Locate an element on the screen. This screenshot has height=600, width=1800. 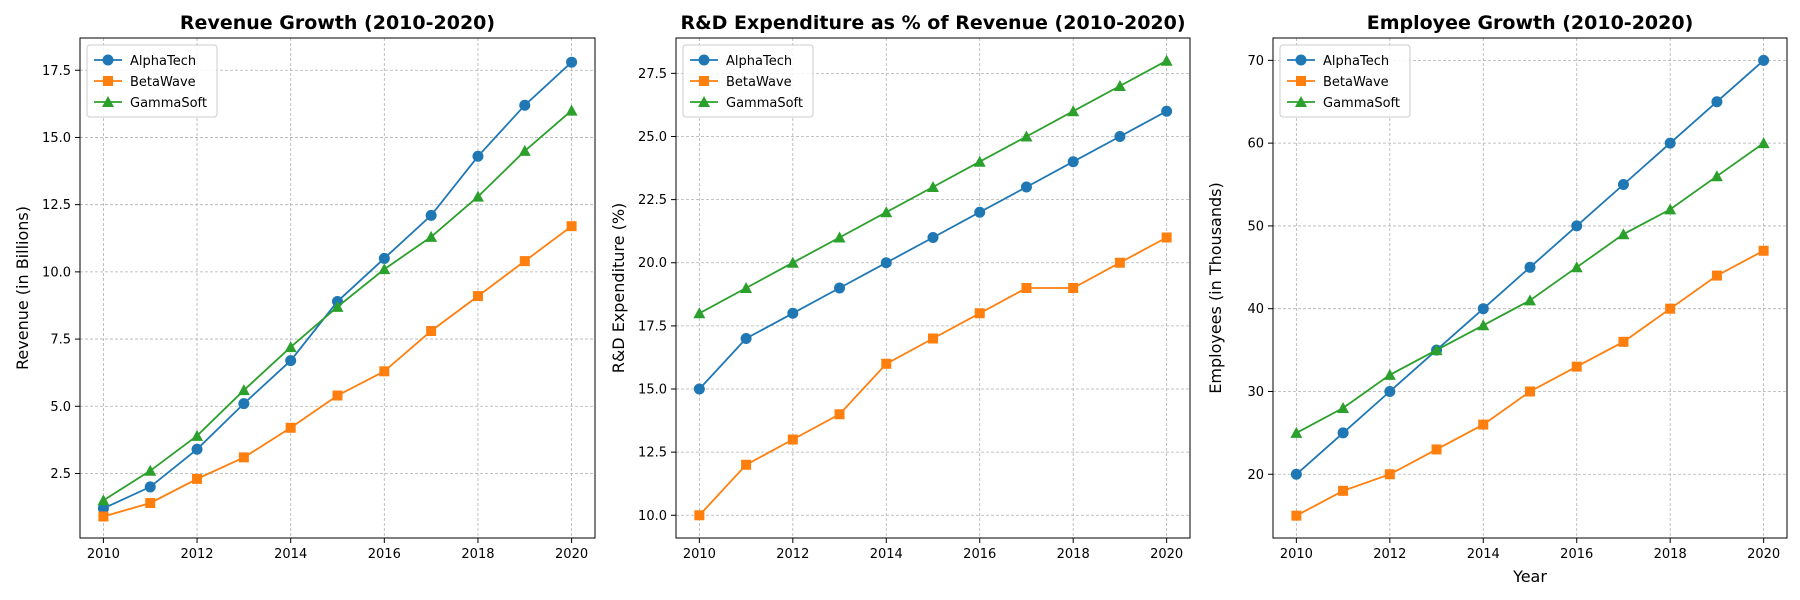
y-tick-label: 22.5 is located at coordinates (652, 200).